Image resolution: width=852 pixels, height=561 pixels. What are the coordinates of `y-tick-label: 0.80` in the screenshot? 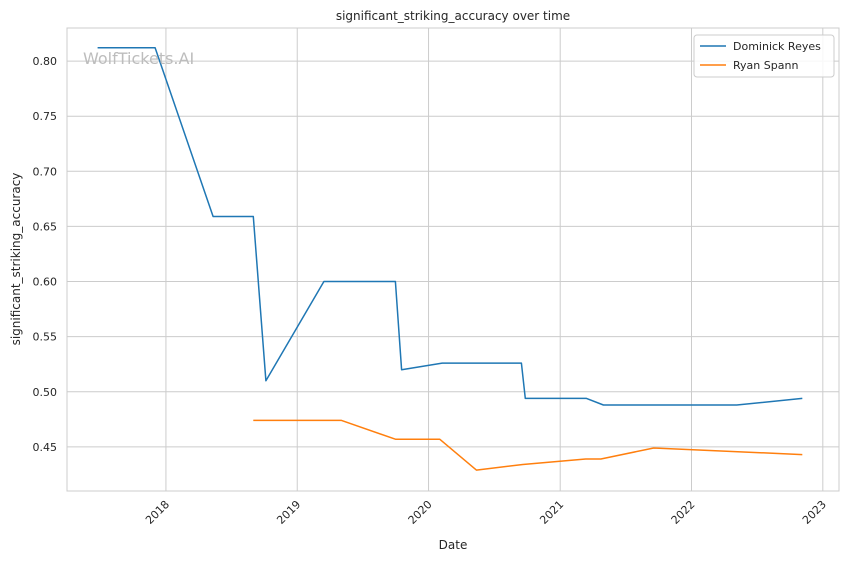 It's located at (45, 61).